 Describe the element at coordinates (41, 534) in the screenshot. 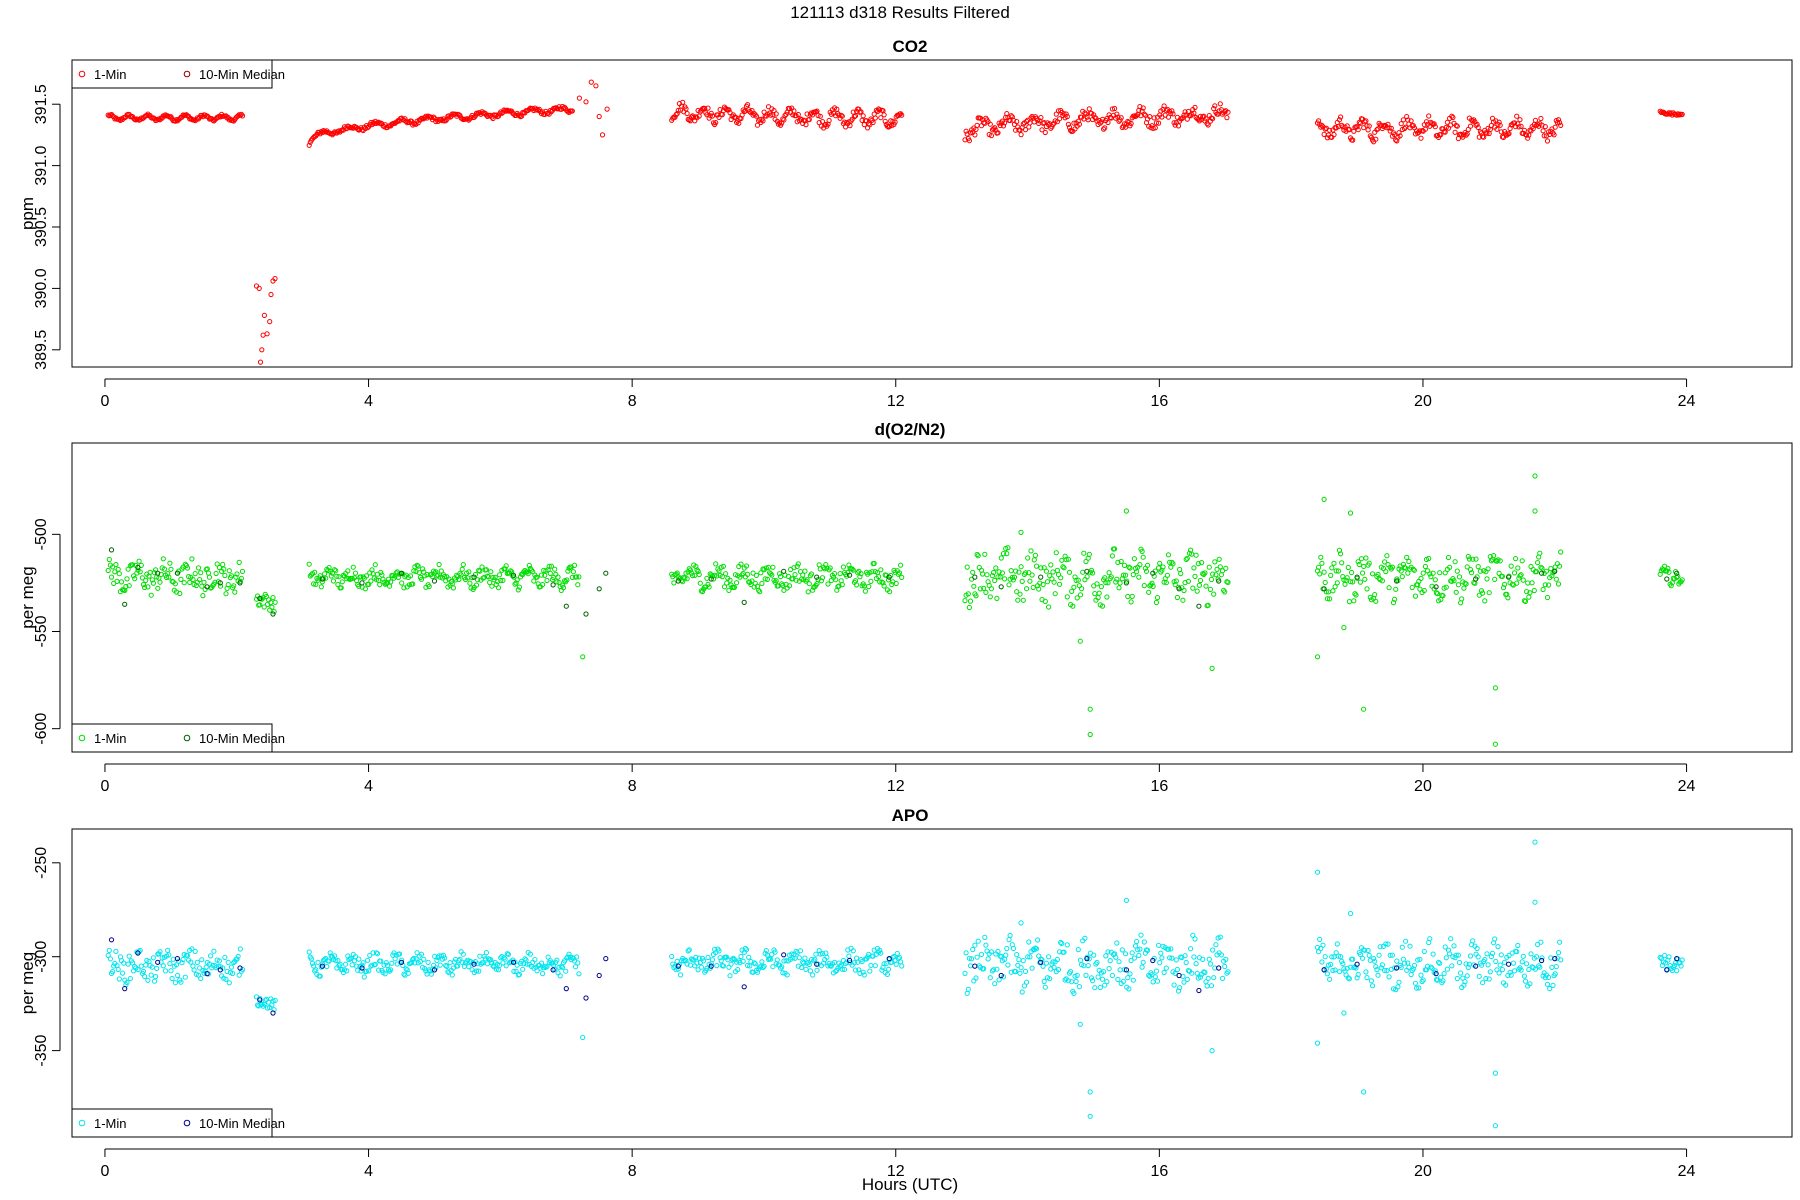

I see `y-tick-label: -500` at that location.